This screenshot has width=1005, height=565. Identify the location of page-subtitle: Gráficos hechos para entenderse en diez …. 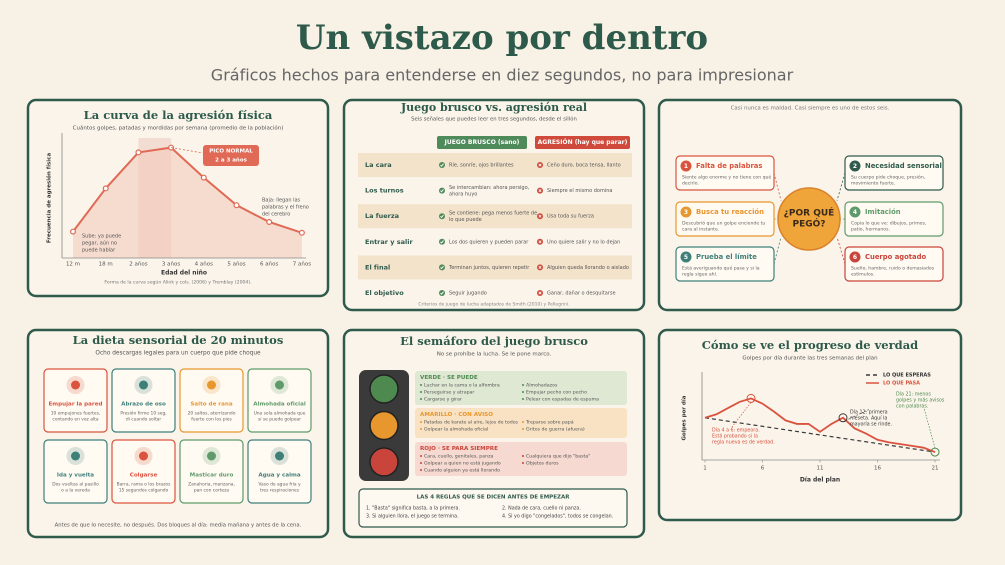
(502, 75).